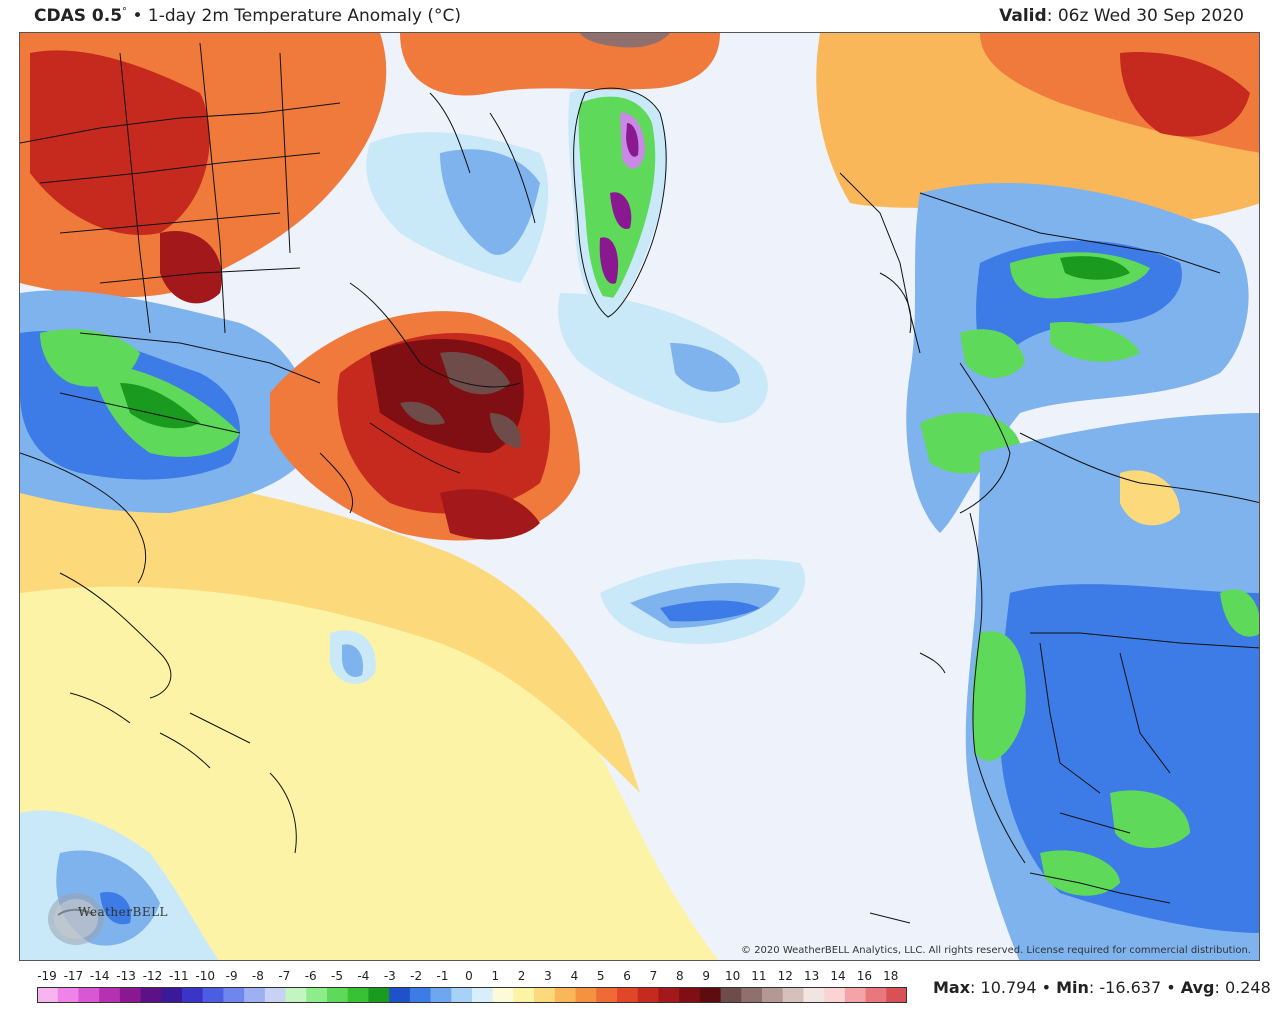  Describe the element at coordinates (812, 976) in the screenshot. I see `colorbar-tick-label: 13` at that location.